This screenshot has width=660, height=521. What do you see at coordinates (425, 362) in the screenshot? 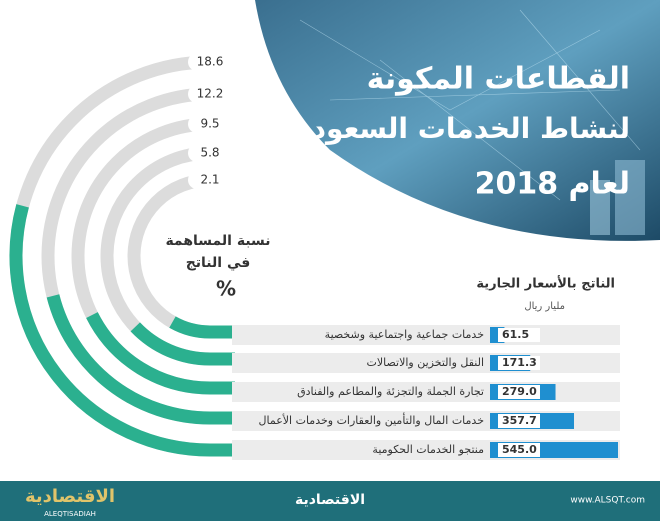
I see `category-label: النقل والتخزين والاتصالات` at bounding box center [425, 362].